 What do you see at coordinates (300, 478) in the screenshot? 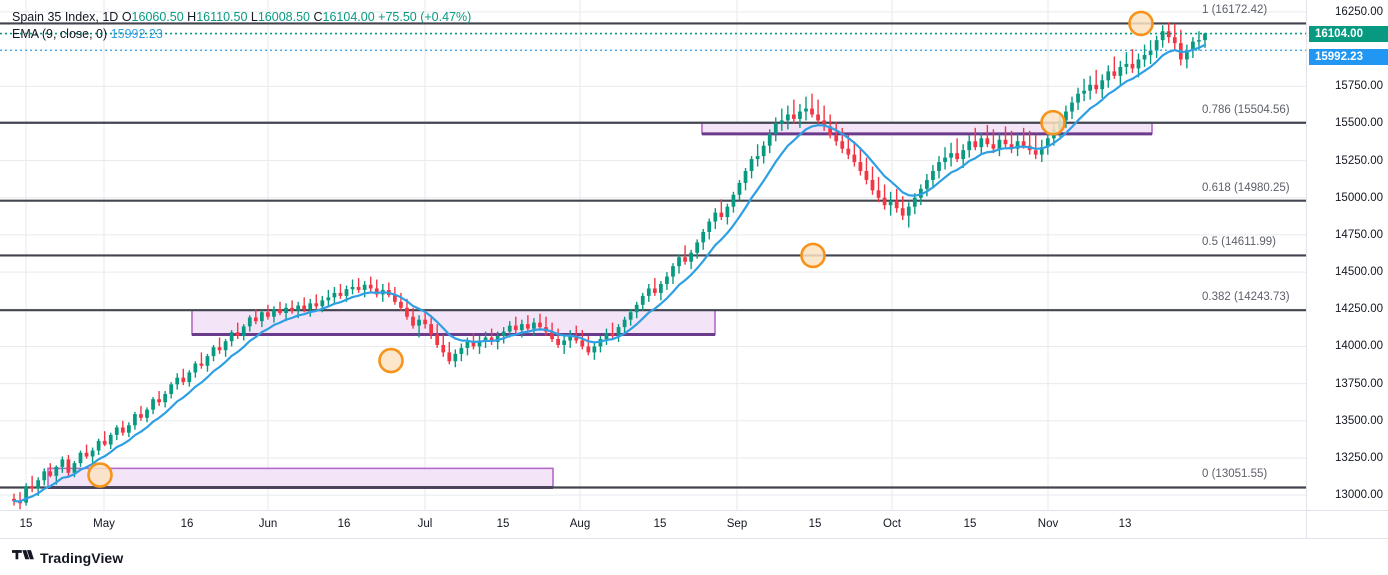
I see `lower-demand-zone` at bounding box center [300, 478].